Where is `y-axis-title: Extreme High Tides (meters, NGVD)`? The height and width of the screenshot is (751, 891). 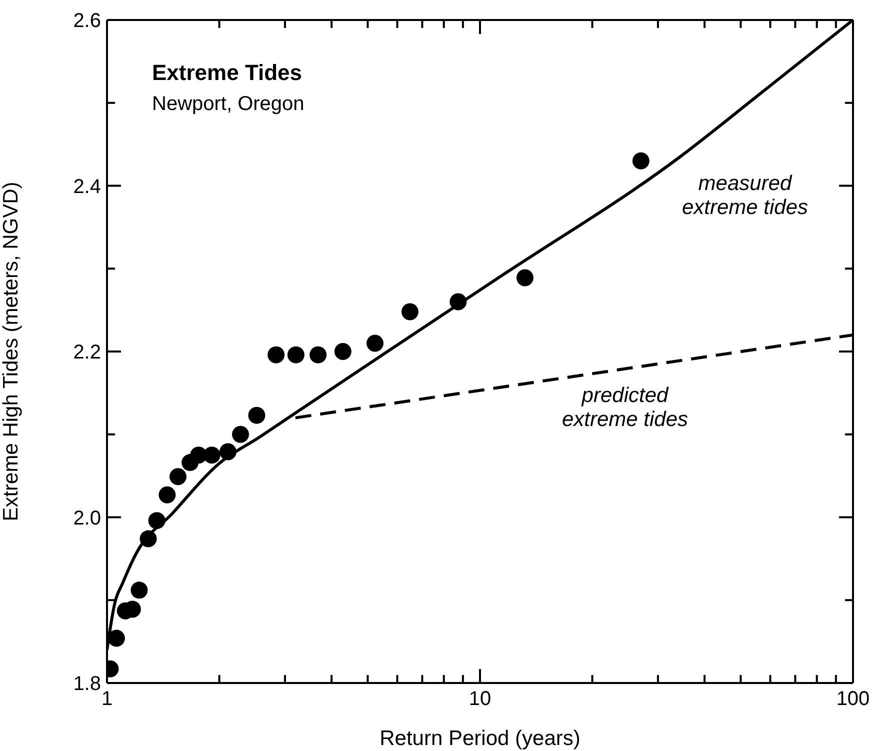
y-axis-title: Extreme High Tides (meters, NGVD) is located at coordinates (11, 352).